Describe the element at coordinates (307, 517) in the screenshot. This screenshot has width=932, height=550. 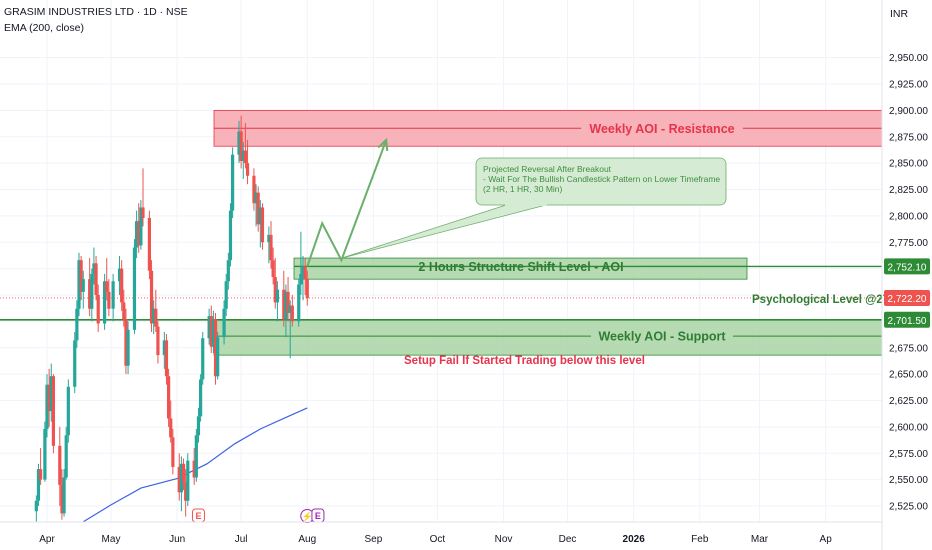
I see `flash-icon: ⚡` at that location.